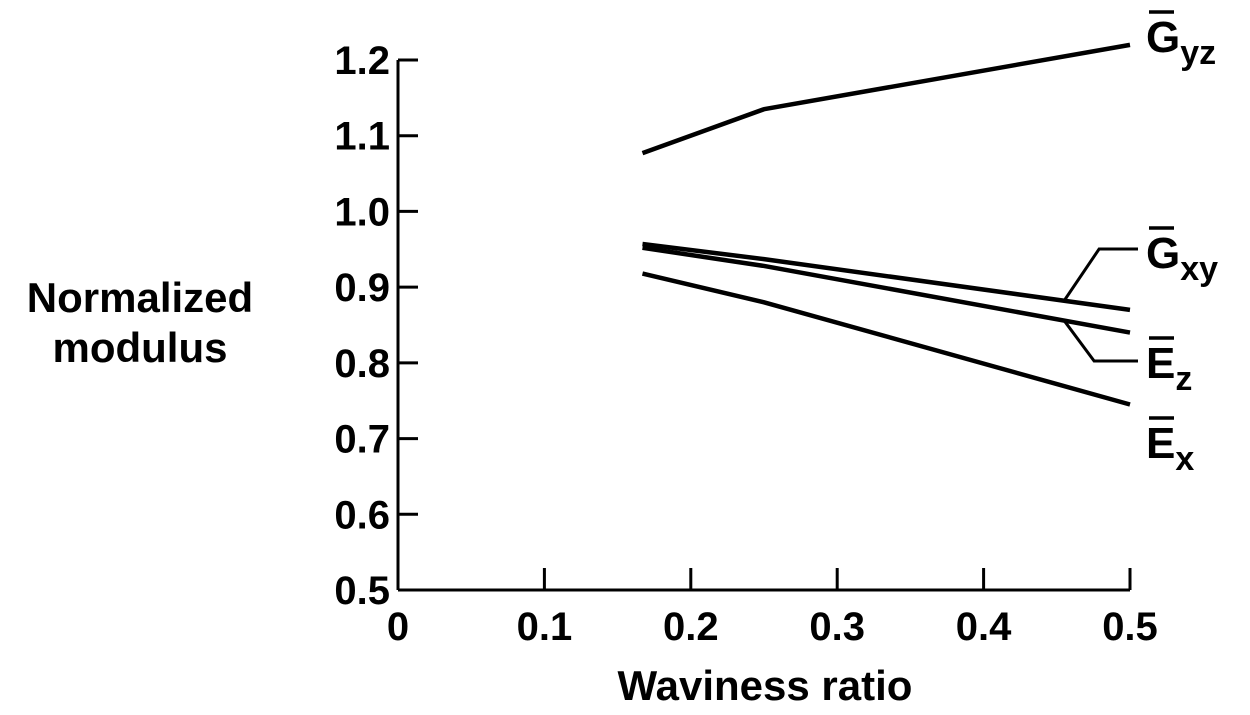  Describe the element at coordinates (140, 347) in the screenshot. I see `y-axis-title-line-2: modulus` at that location.